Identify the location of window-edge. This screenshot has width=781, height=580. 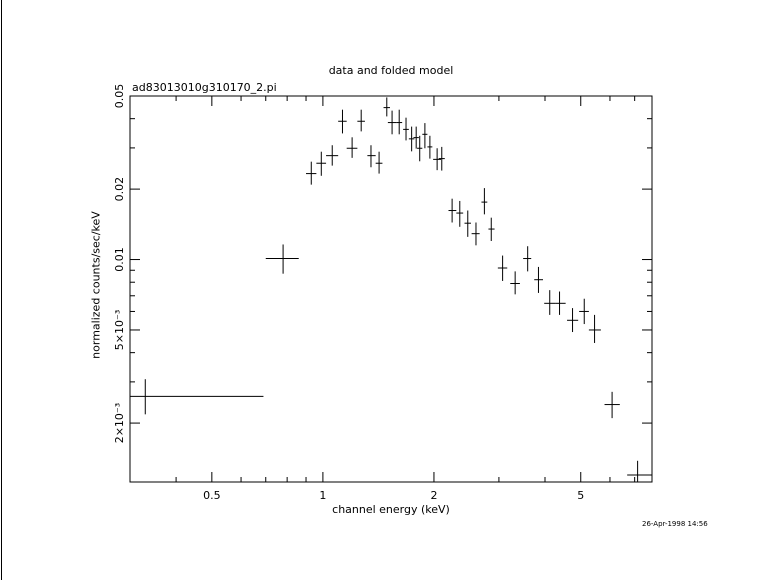
(1, 290).